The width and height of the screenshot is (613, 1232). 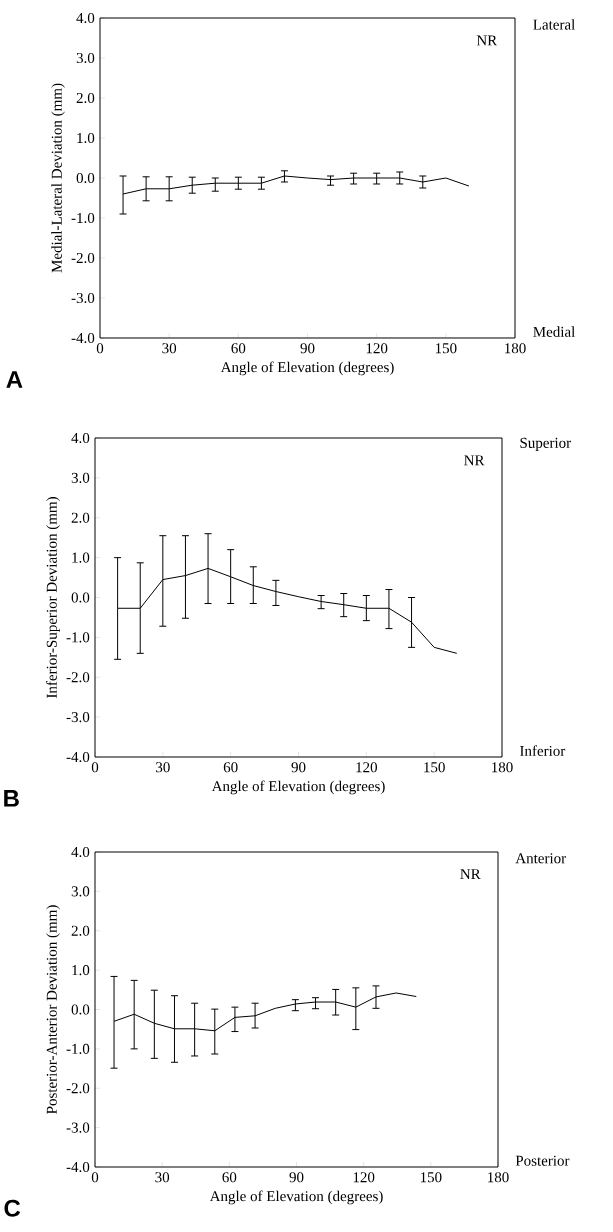 I want to click on text: Inferior, so click(x=543, y=750).